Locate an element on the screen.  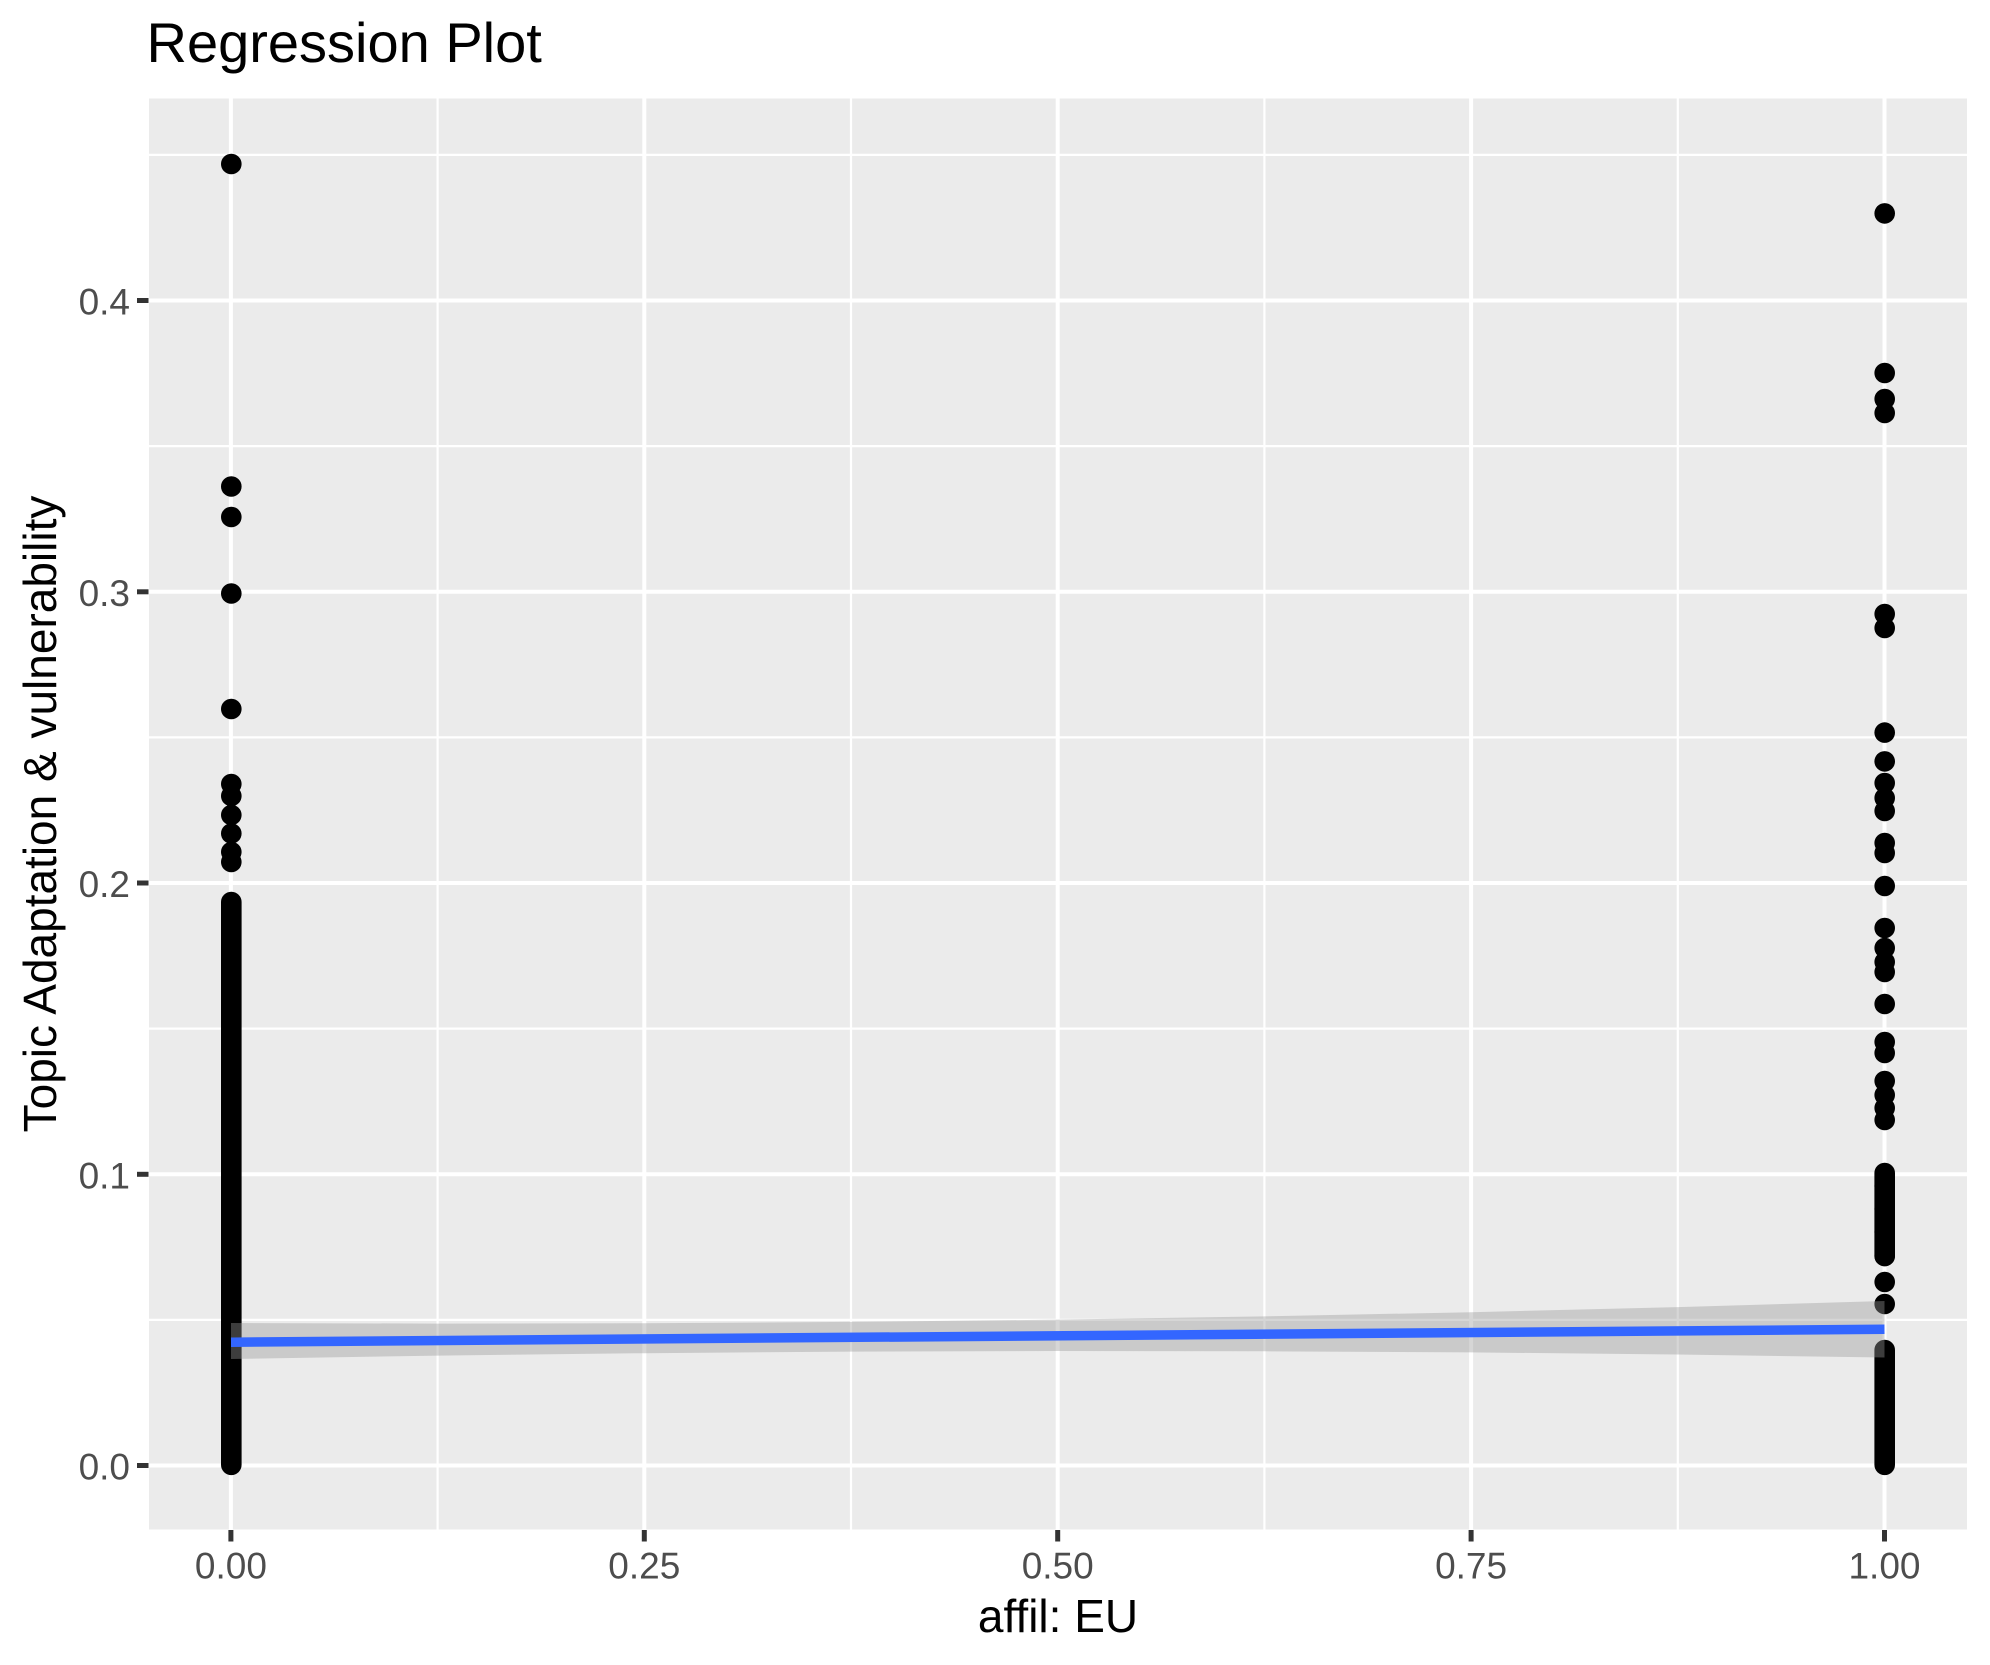
svg-text: 0.4 is located at coordinates (104, 302).